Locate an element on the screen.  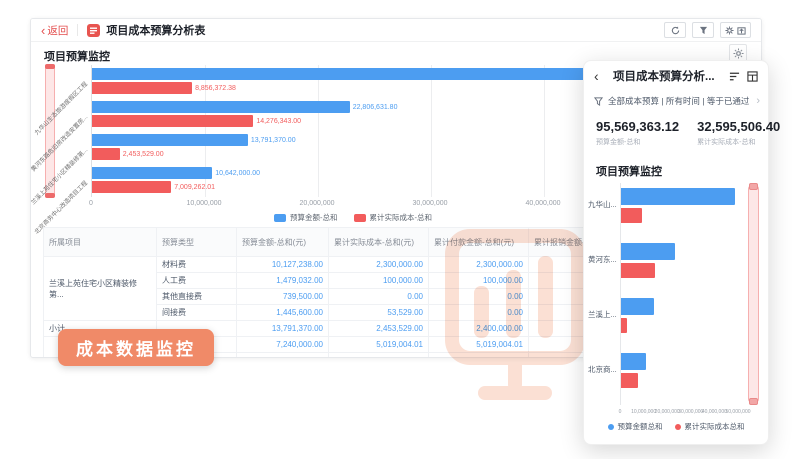
bar-row: 8,856,372.38 is located at coordinates (164, 88).